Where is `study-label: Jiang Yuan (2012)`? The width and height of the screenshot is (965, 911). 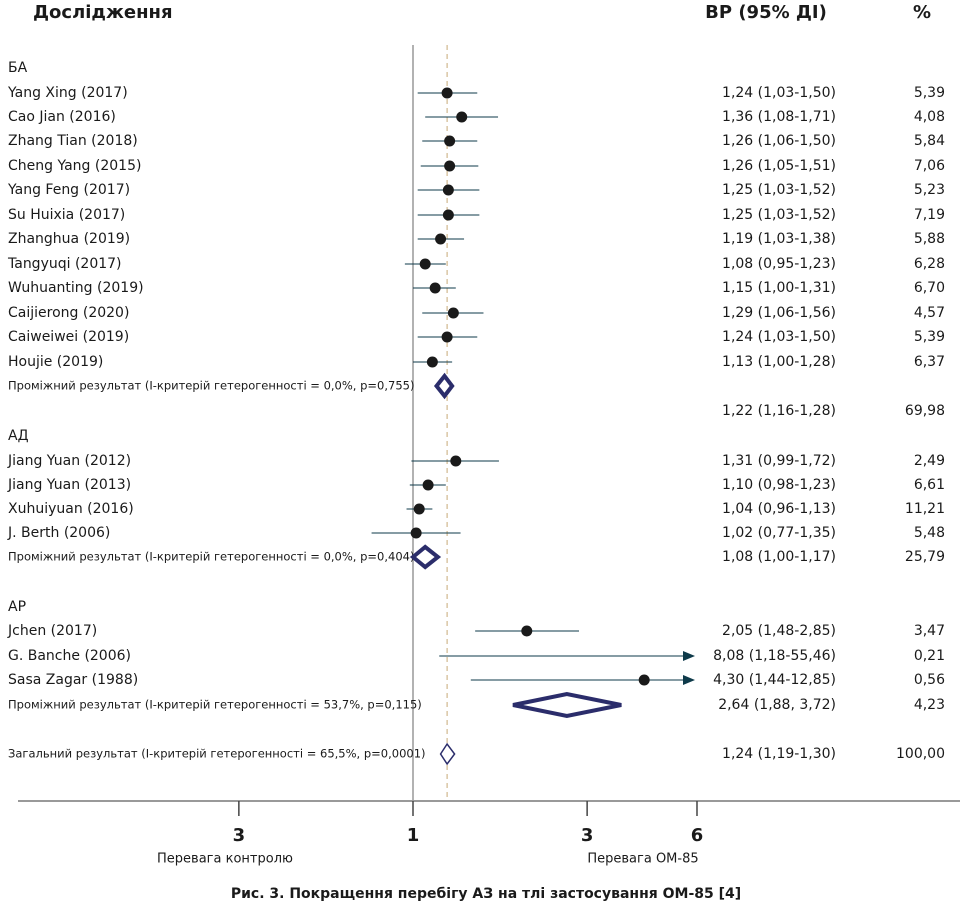
study-label: Jiang Yuan (2012) is located at coordinates (69, 461).